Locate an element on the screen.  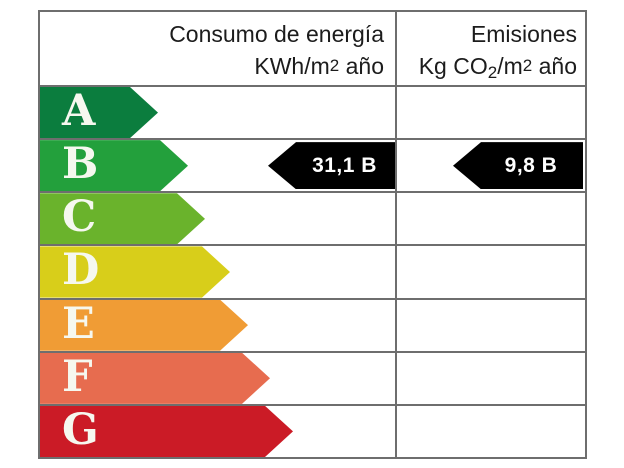
header-segment: KWh/m is located at coordinates (292, 66).